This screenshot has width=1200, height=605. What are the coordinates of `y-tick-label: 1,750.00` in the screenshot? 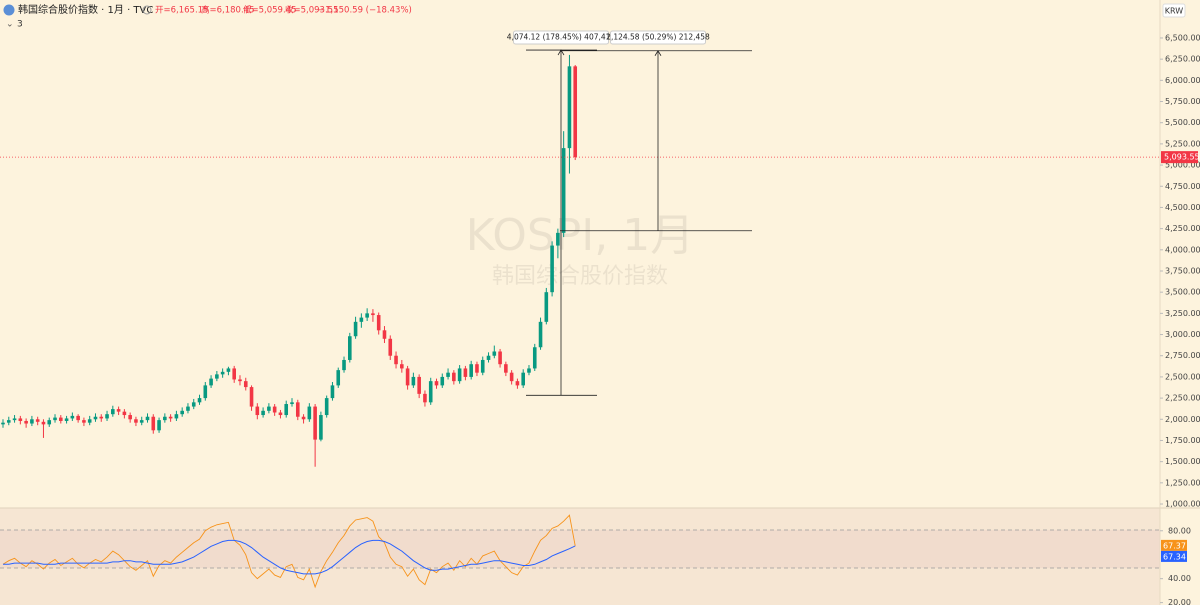 It's located at (1182, 440).